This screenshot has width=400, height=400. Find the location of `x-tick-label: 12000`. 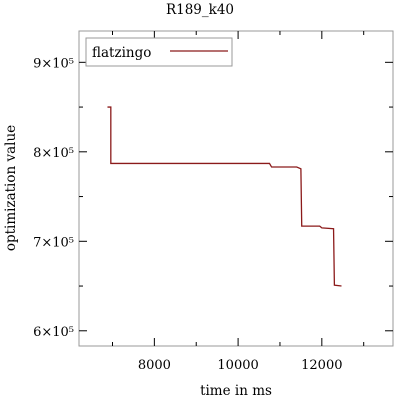

x-tick-label: 12000 is located at coordinates (321, 365).